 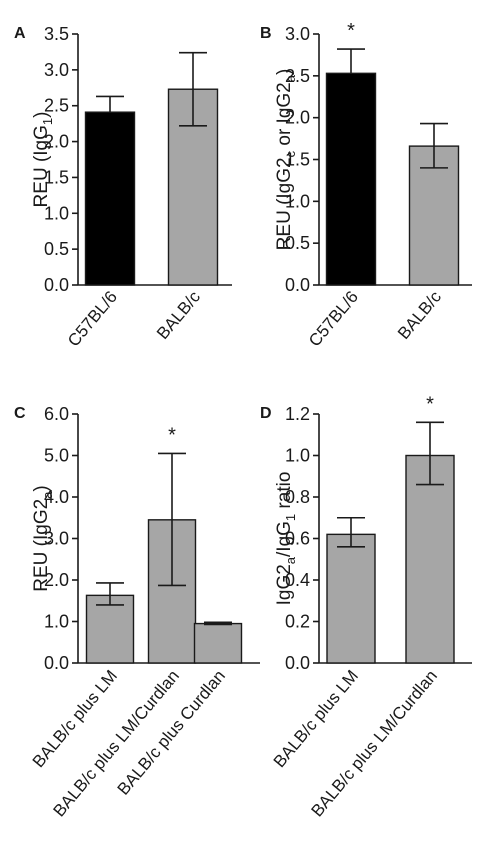 I want to click on panel-label: B, so click(x=266, y=33).